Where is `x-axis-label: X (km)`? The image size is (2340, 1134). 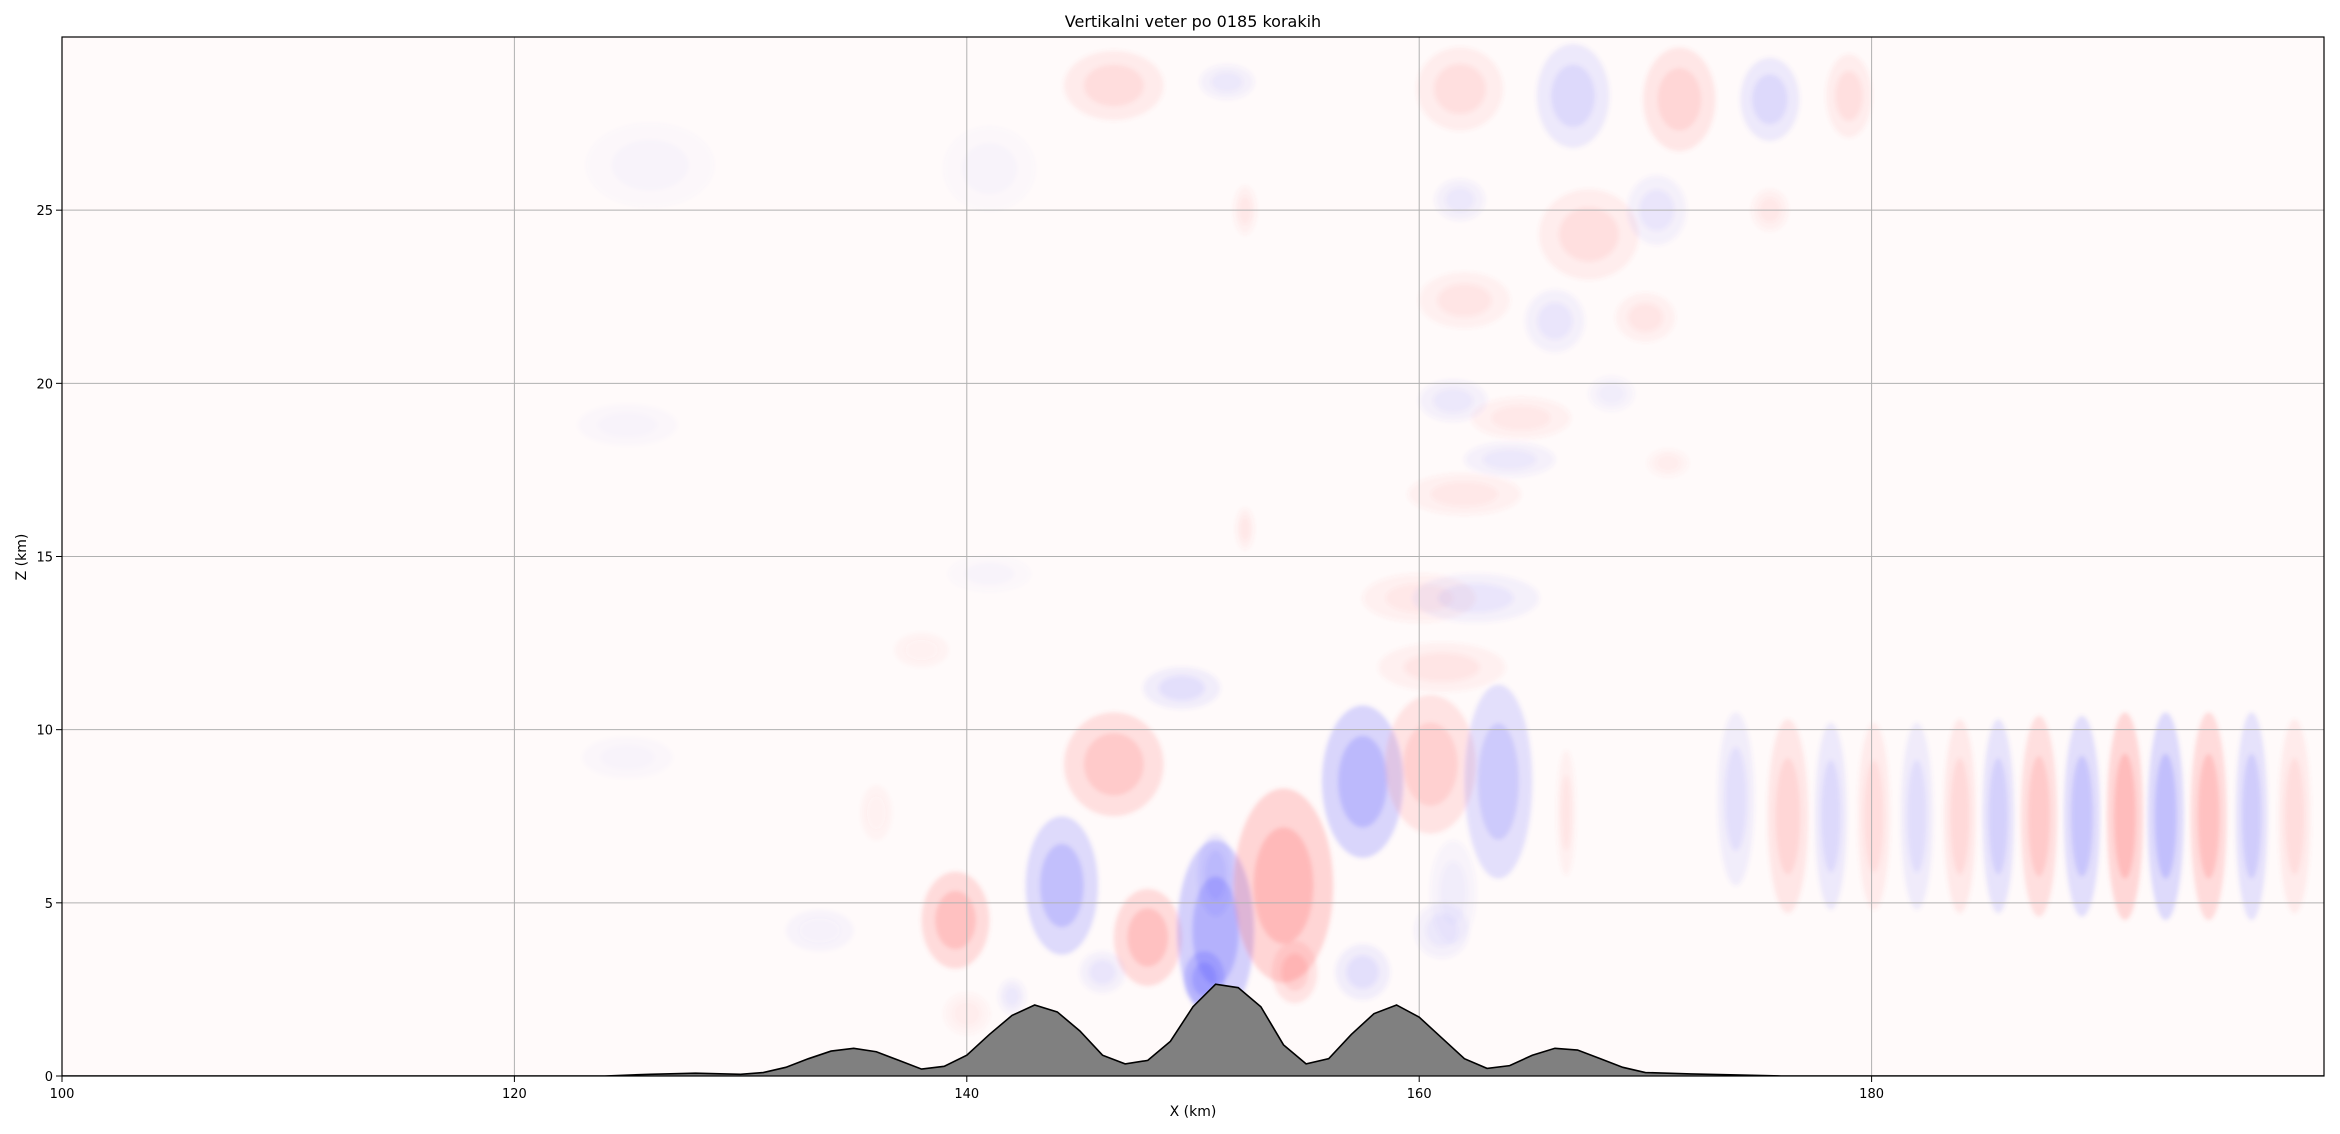 x-axis-label: X (km) is located at coordinates (1193, 1112).